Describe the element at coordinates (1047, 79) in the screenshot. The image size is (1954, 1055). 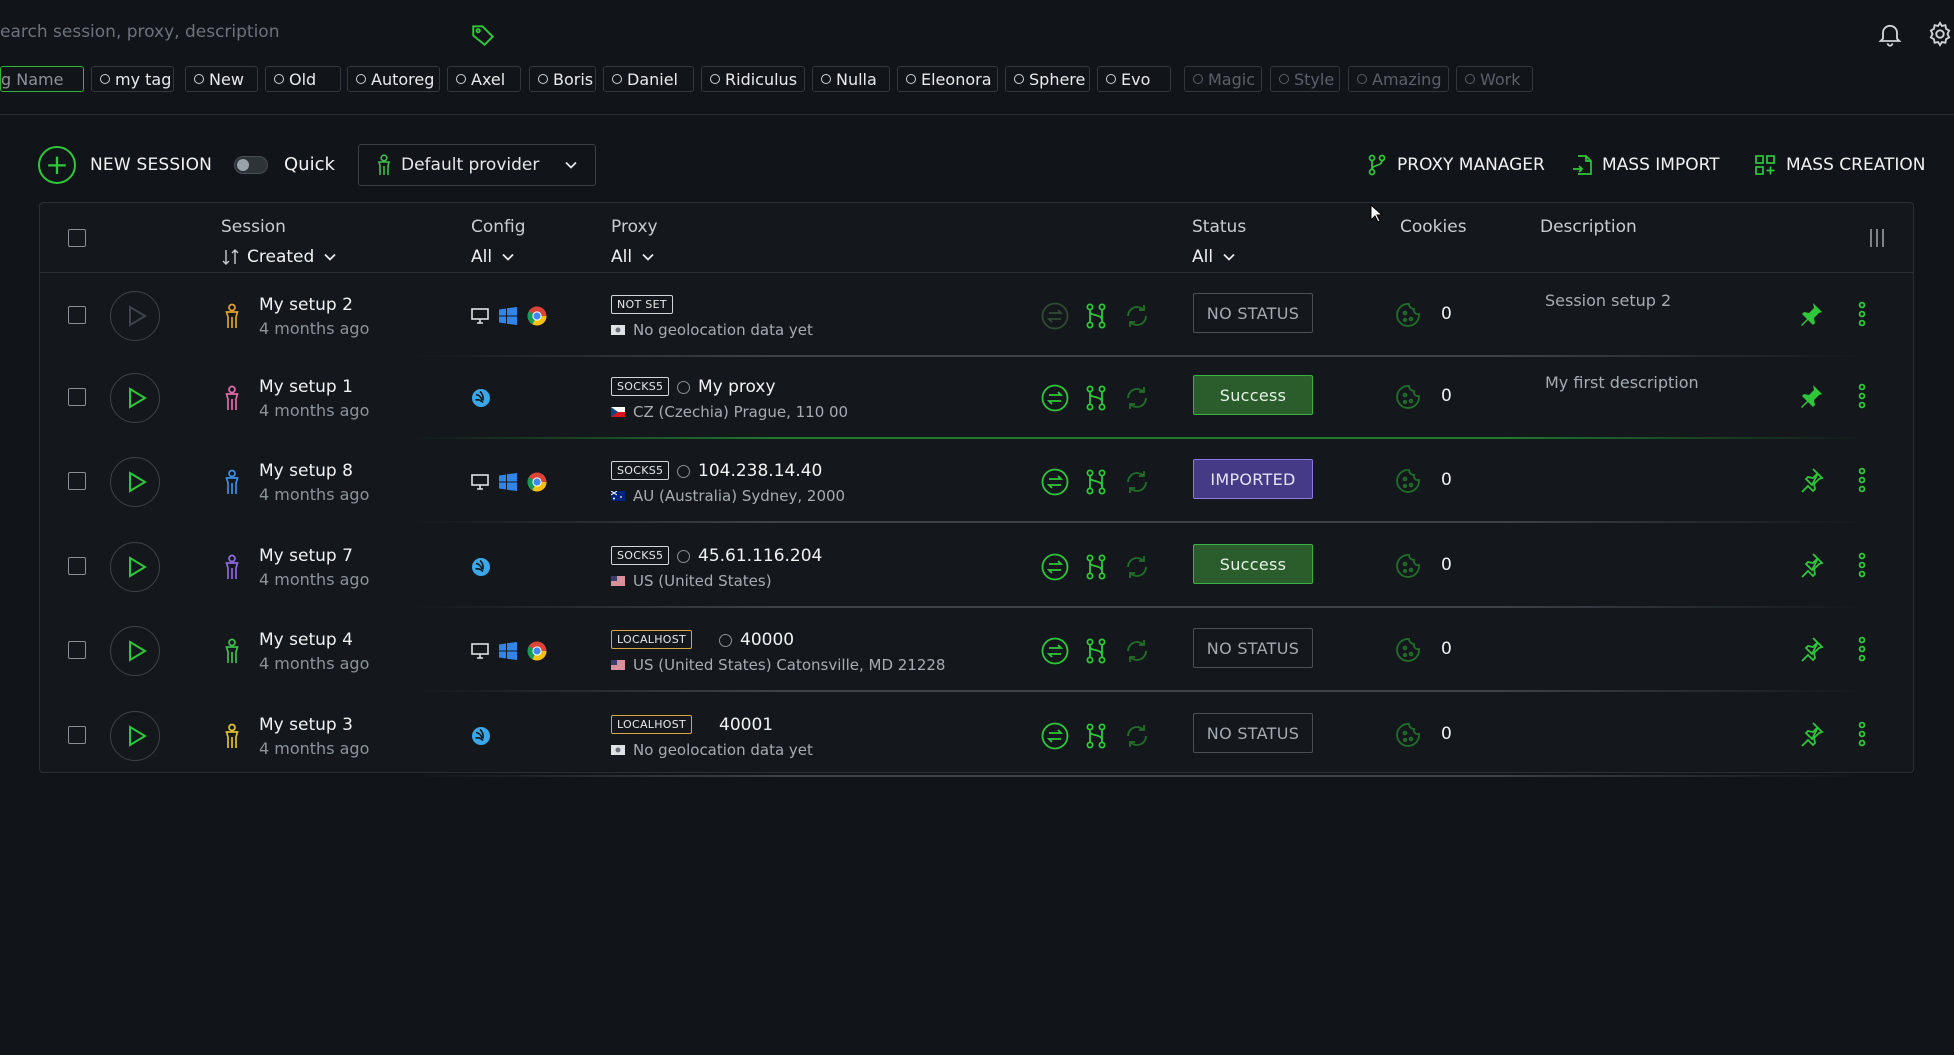
I see `tag-chip: Sphere` at that location.